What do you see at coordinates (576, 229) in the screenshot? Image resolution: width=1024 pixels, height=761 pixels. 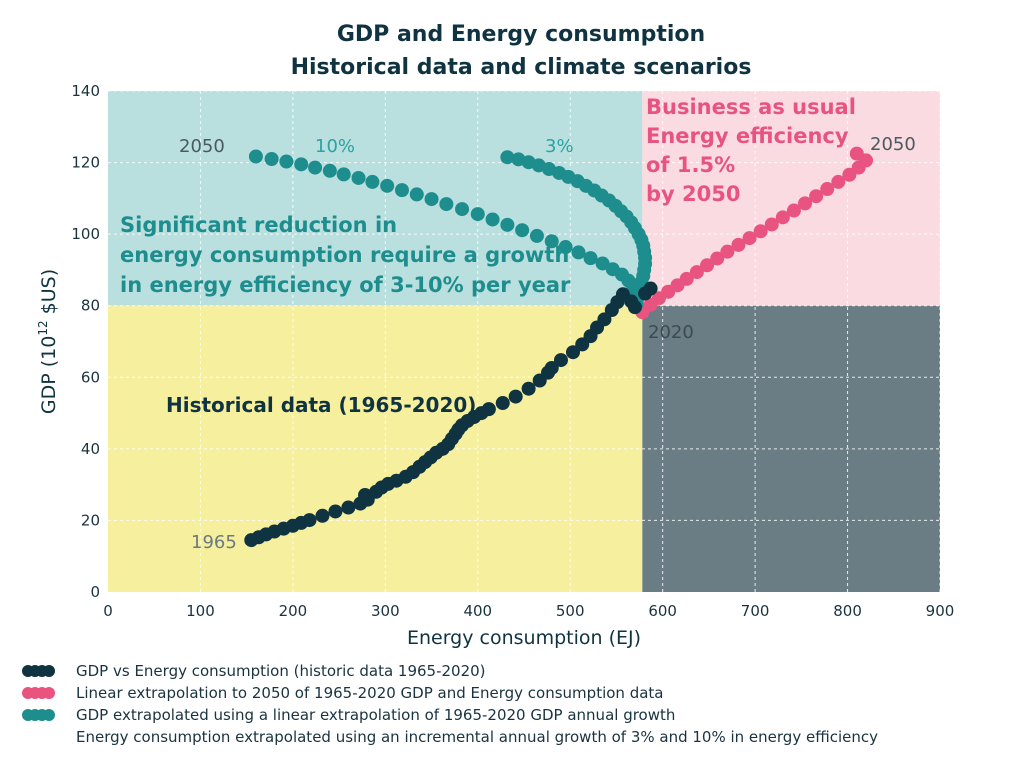 I see `series-three-percent` at bounding box center [576, 229].